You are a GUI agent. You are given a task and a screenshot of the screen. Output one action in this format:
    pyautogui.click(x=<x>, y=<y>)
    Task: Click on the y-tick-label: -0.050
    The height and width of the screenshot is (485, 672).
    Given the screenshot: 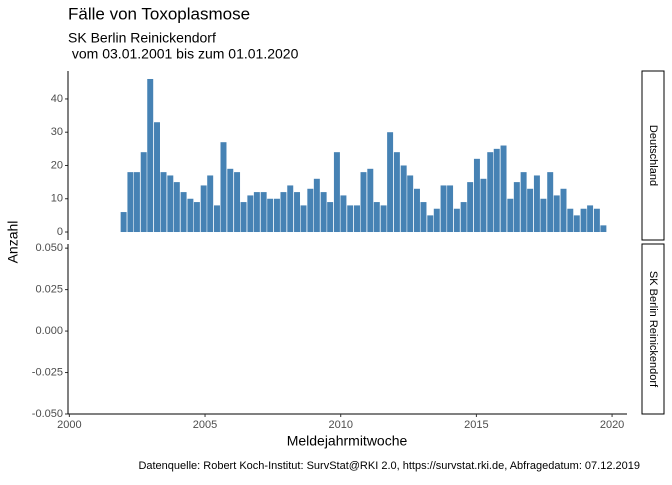 What is the action you would take?
    pyautogui.click(x=47, y=414)
    